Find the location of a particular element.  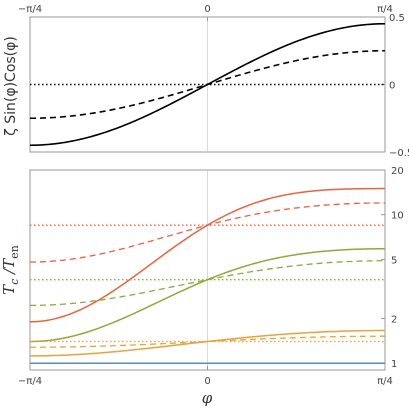

top-x-tick-label: π/4 is located at coordinates (385, 9).